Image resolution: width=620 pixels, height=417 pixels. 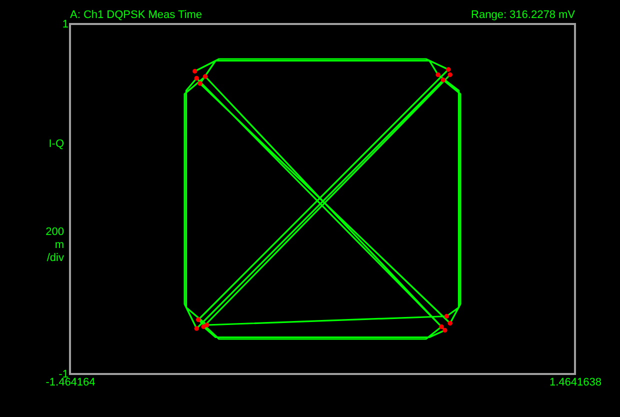 I want to click on y-axis-title: I-Q, so click(x=56, y=144).